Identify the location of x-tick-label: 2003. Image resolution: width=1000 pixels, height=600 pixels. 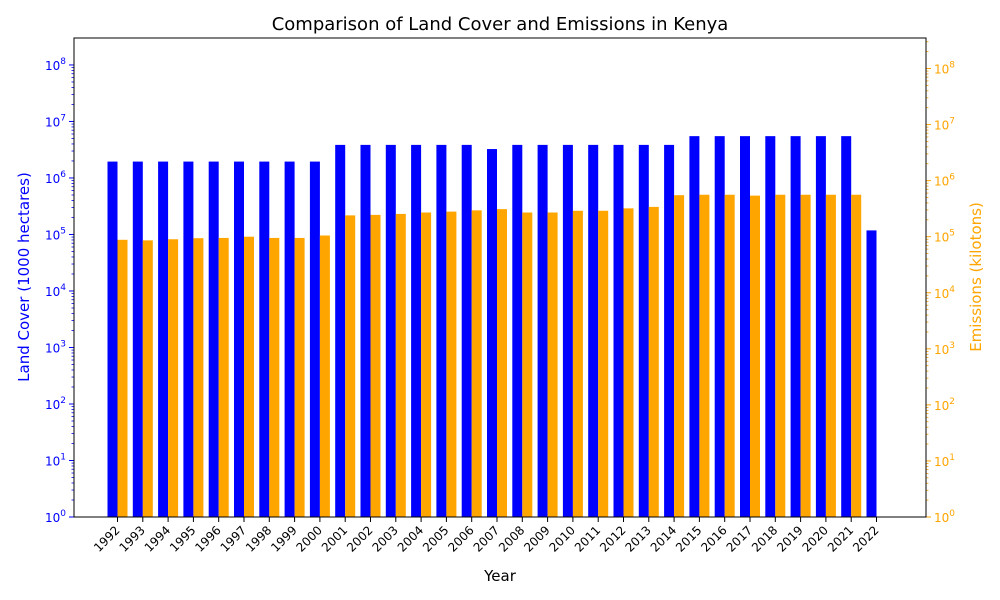
(384, 538).